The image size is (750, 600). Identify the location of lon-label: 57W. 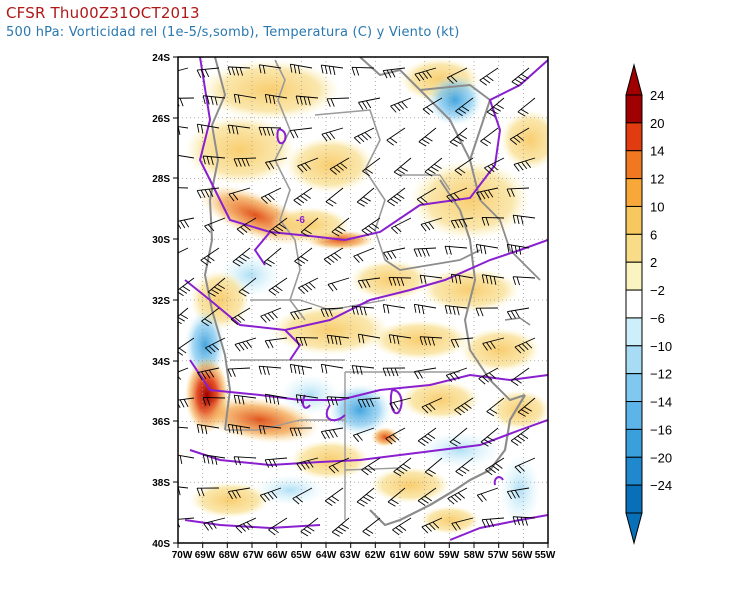
(498, 555).